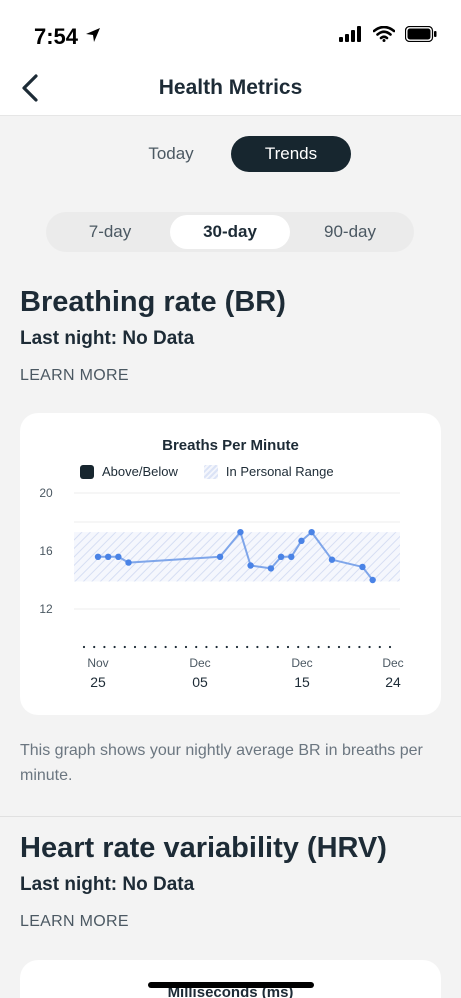 This screenshot has height=998, width=461. I want to click on legend-swatch-hatch, so click(210, 471).